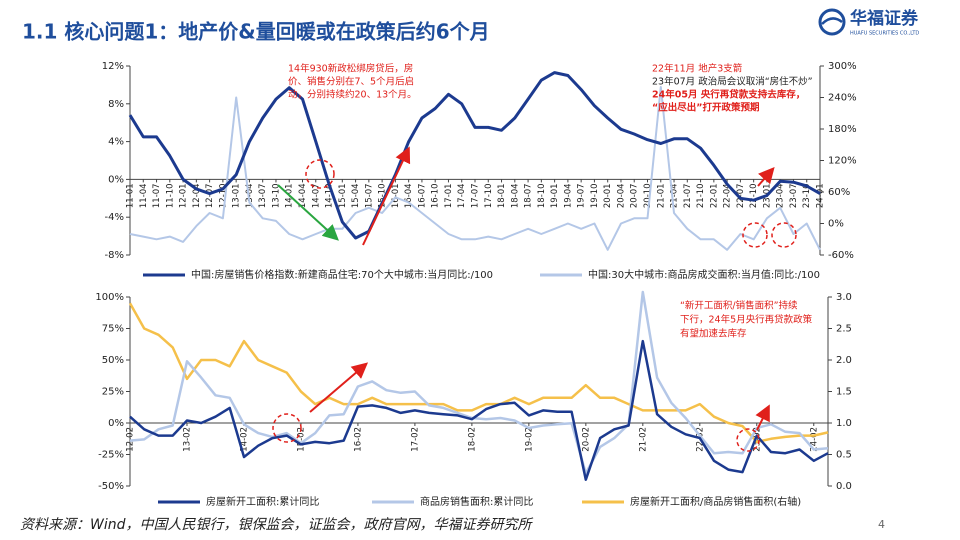  What do you see at coordinates (276, 525) in the screenshot?
I see `source-note: 资料来源：Wind，中国人民银行，银保监会，证监会，政府官网，华福证券研究所` at bounding box center [276, 525].